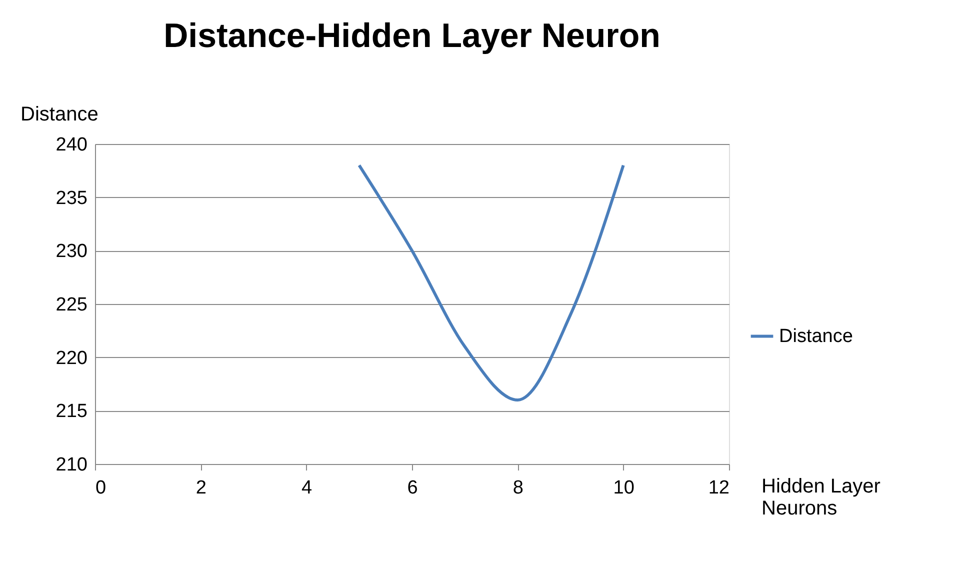  What do you see at coordinates (201, 488) in the screenshot?
I see `x-tick-label: 2` at bounding box center [201, 488].